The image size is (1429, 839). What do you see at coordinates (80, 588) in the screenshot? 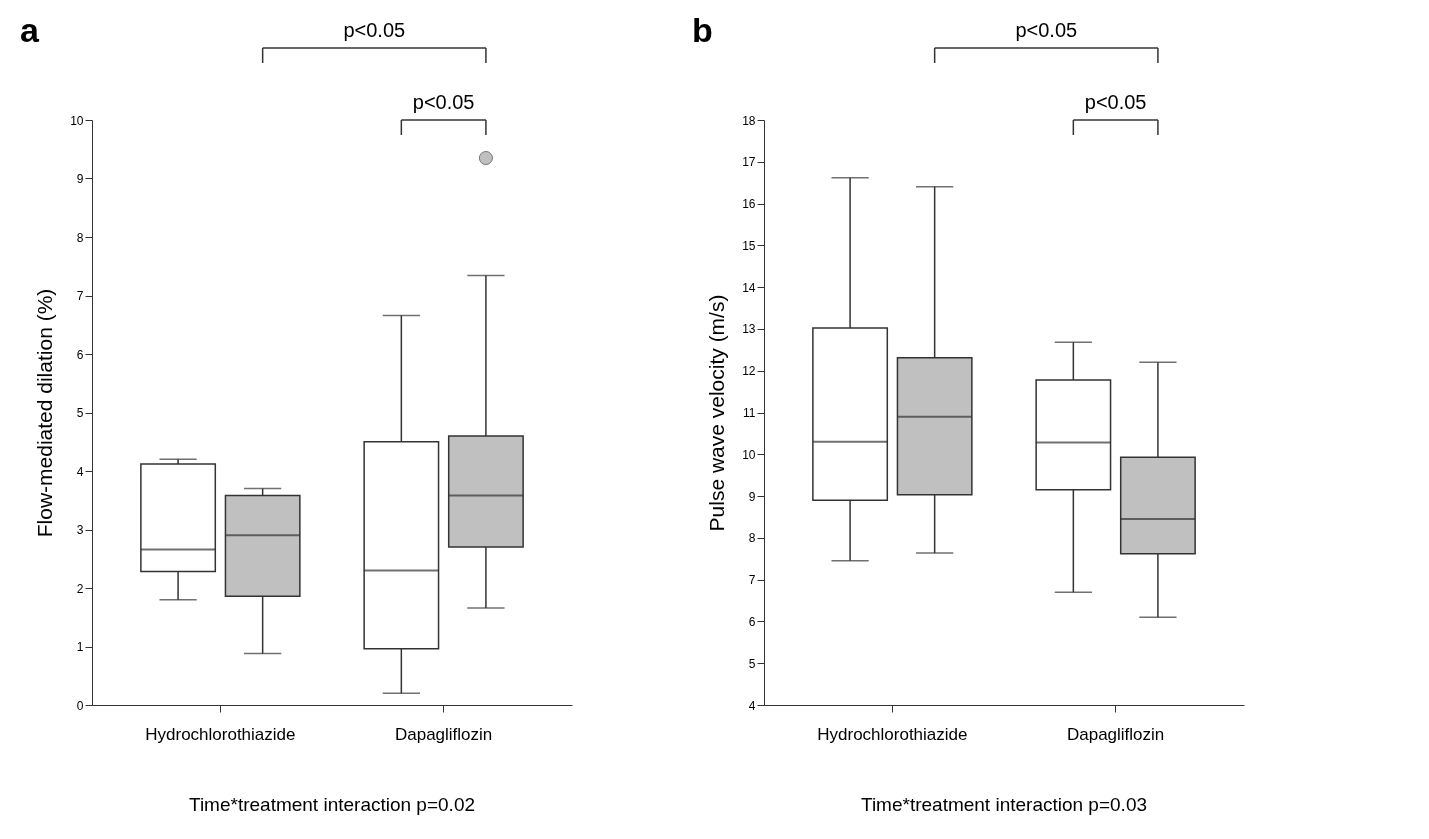
I see `y-tick-label: 2` at bounding box center [80, 588].